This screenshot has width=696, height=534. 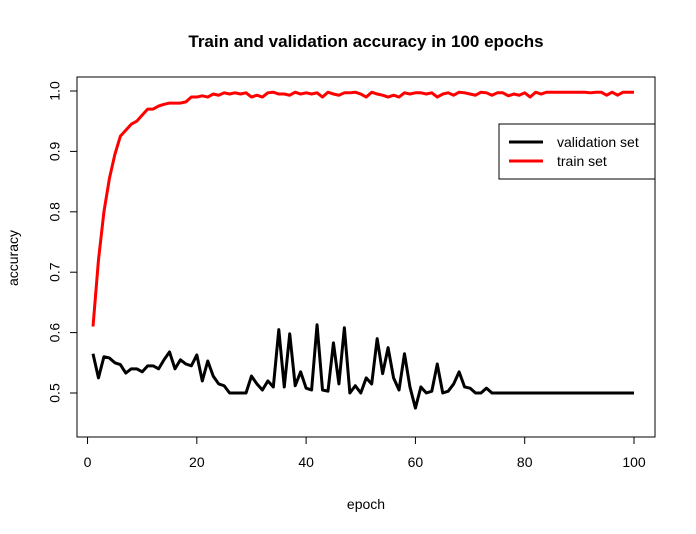 I want to click on x-tick-label: 60, so click(x=416, y=462).